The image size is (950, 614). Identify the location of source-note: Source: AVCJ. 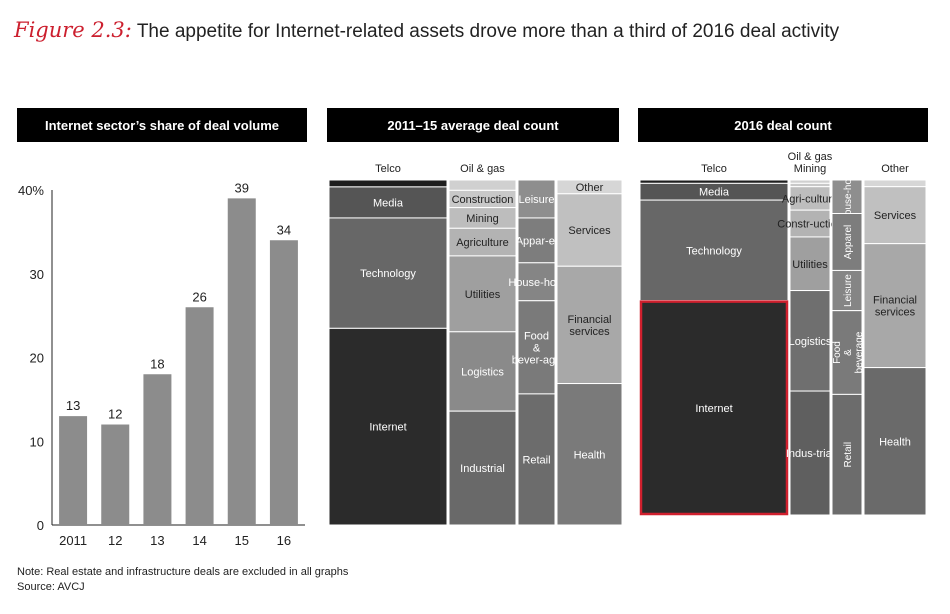
(51, 587).